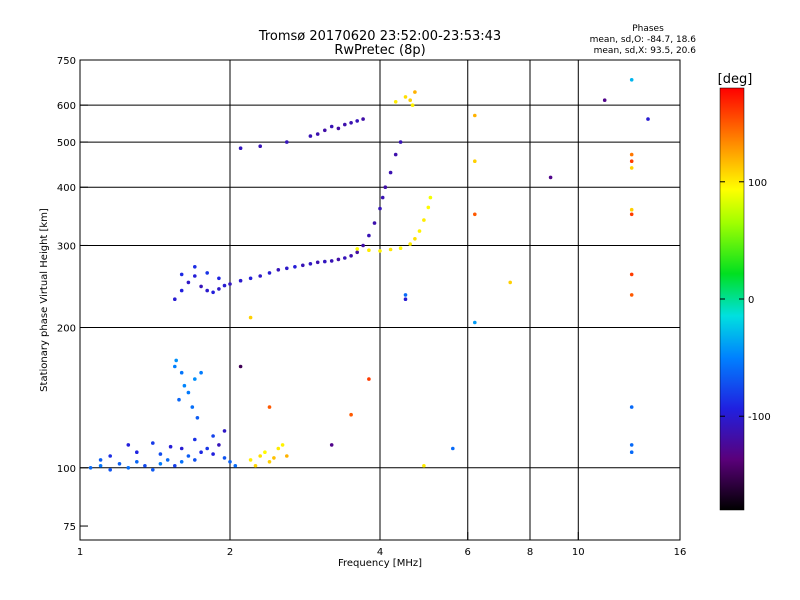 The height and width of the screenshot is (600, 800). What do you see at coordinates (759, 417) in the screenshot?
I see `colorbar-tick-label: -100` at bounding box center [759, 417].